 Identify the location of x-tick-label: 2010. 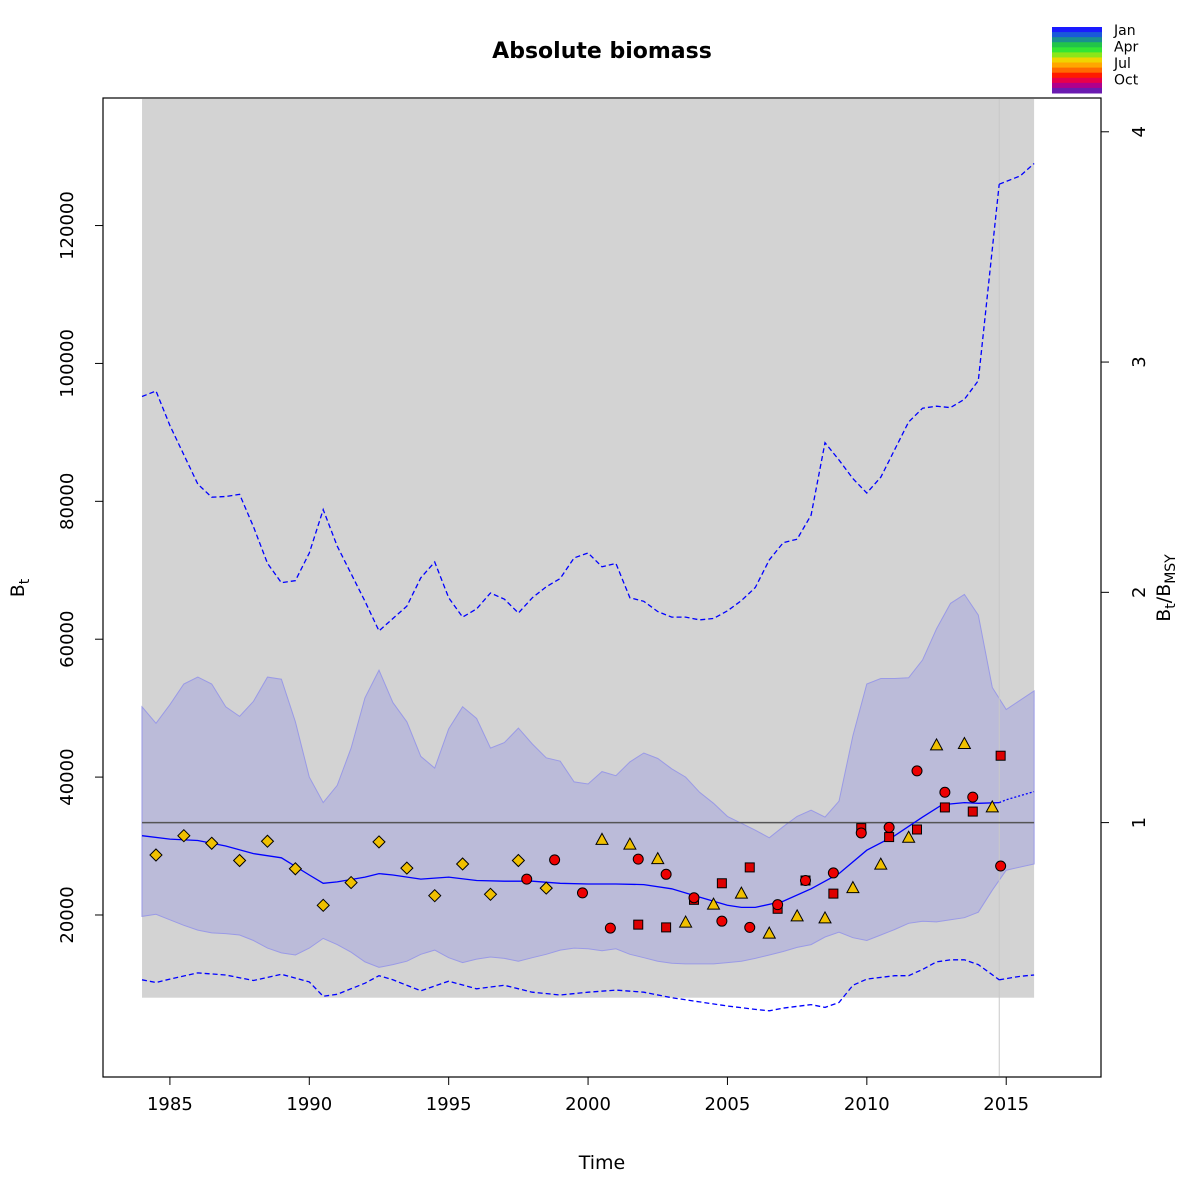
(867, 1104).